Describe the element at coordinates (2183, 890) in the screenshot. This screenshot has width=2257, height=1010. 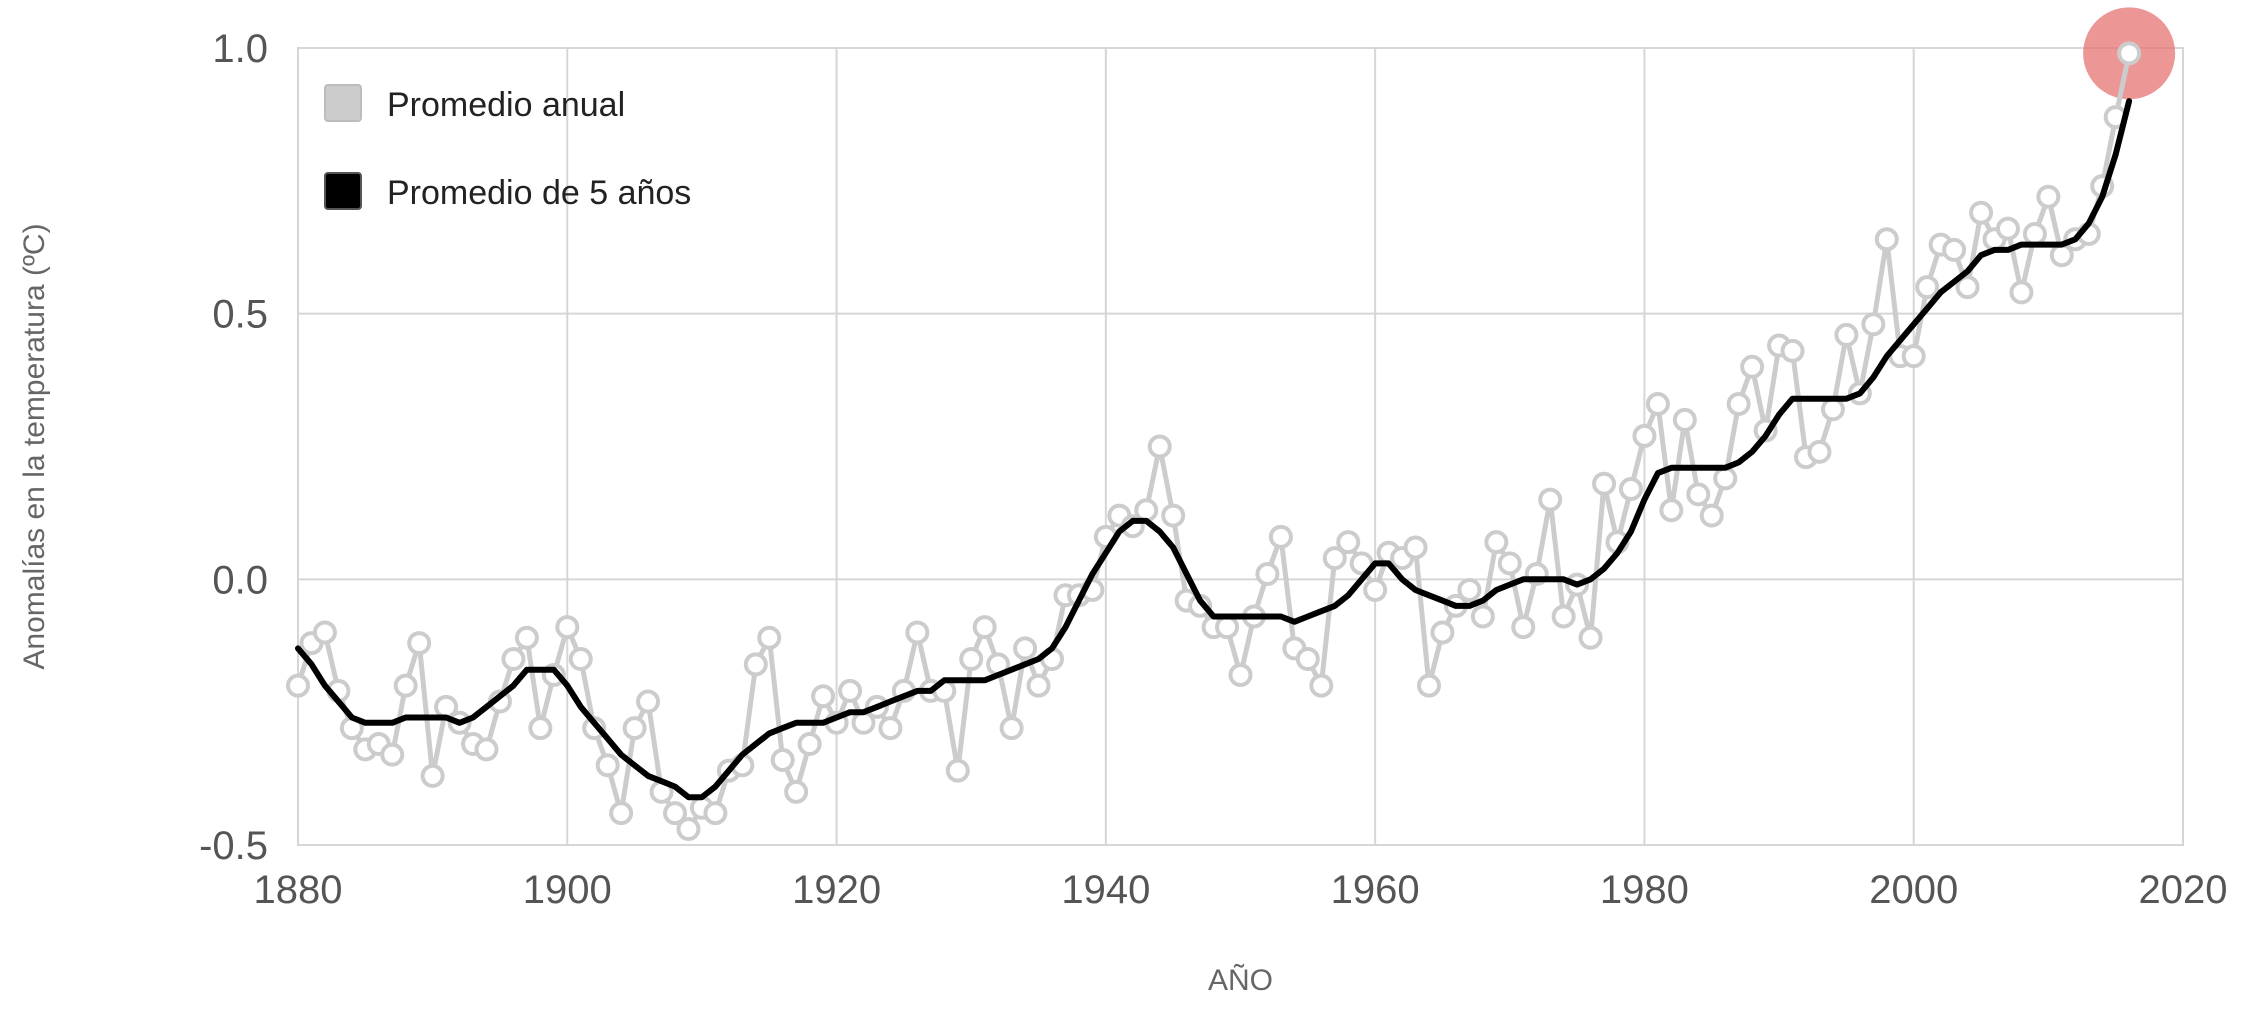
I see `x-tick-label: 2020` at that location.